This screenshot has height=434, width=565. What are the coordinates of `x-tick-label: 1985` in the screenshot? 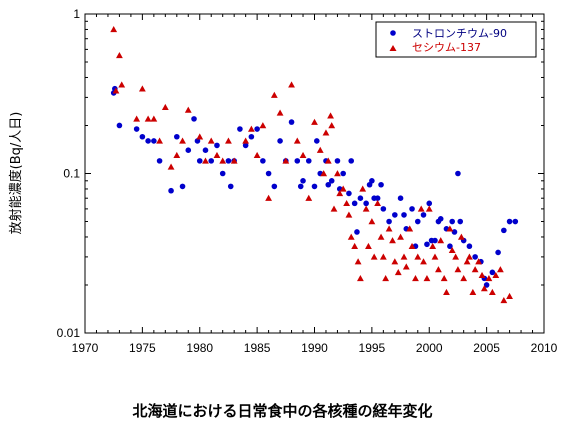 It's located at (257, 348).